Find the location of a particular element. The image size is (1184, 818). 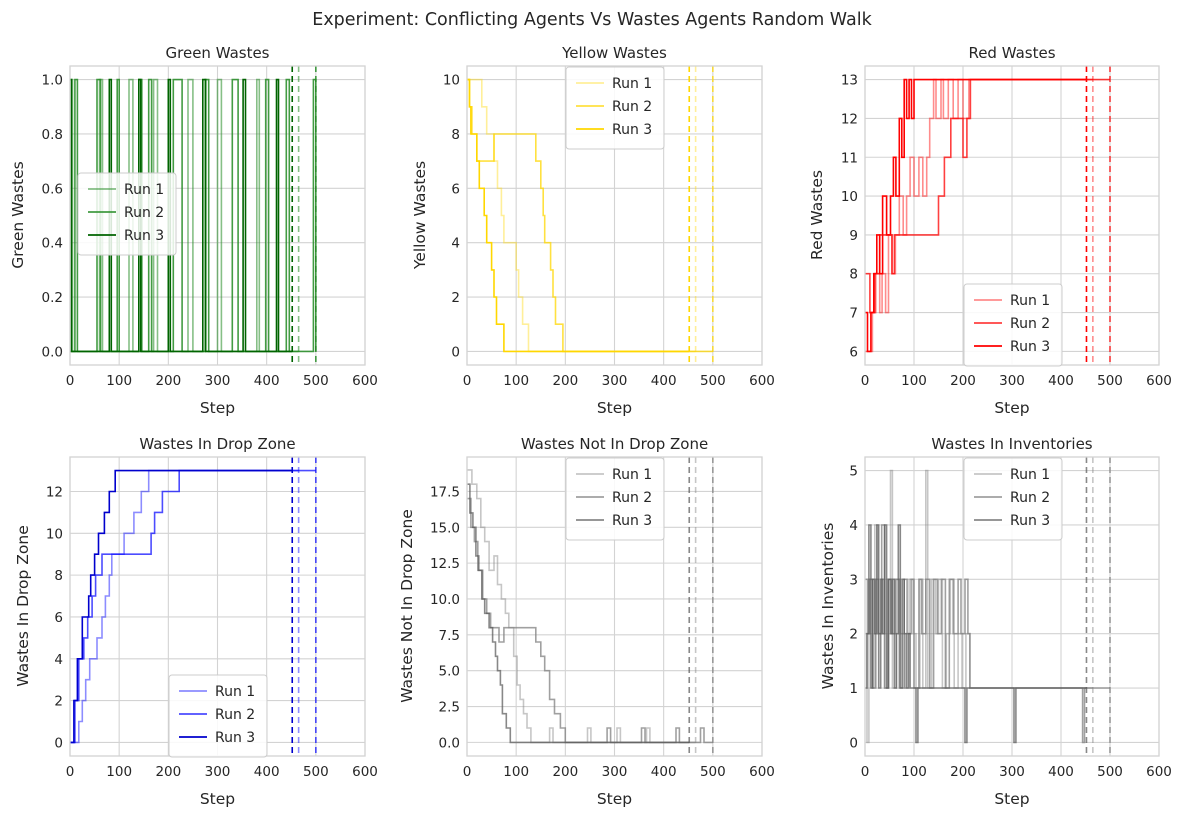

y-tick-label: 10.0 is located at coordinates (445, 600).